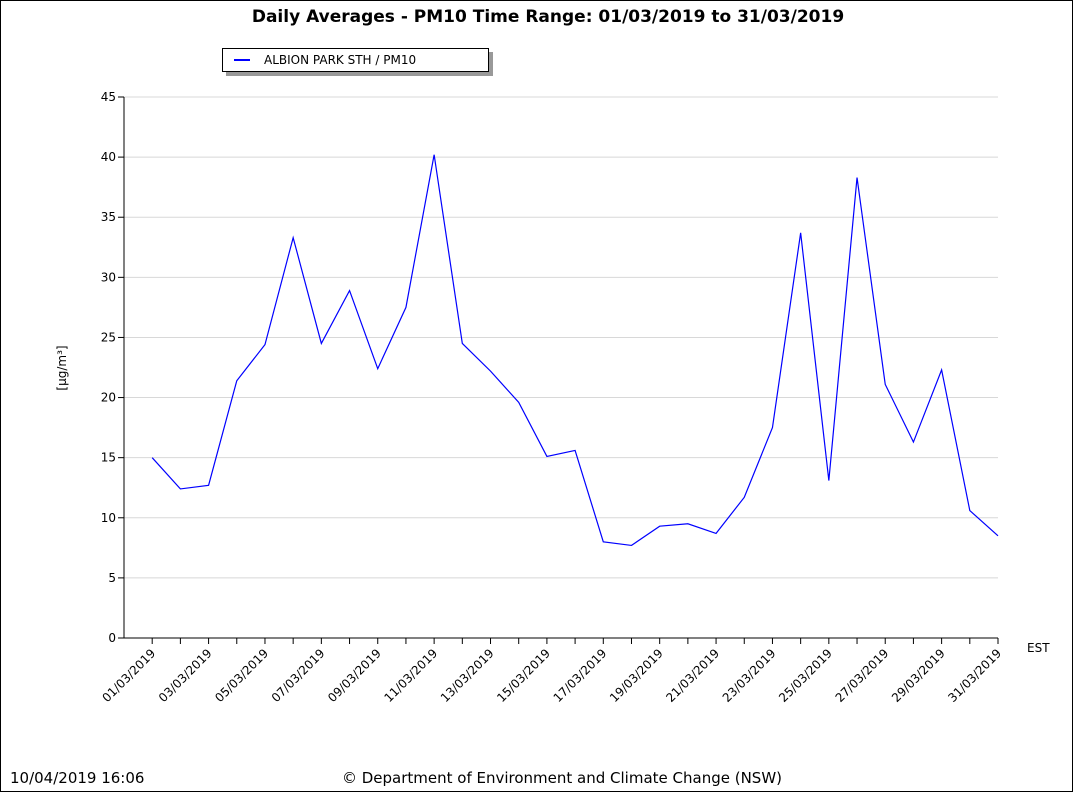 The image size is (1074, 792). Describe the element at coordinates (1038, 648) in the screenshot. I see `x-axis-label: EST` at that location.